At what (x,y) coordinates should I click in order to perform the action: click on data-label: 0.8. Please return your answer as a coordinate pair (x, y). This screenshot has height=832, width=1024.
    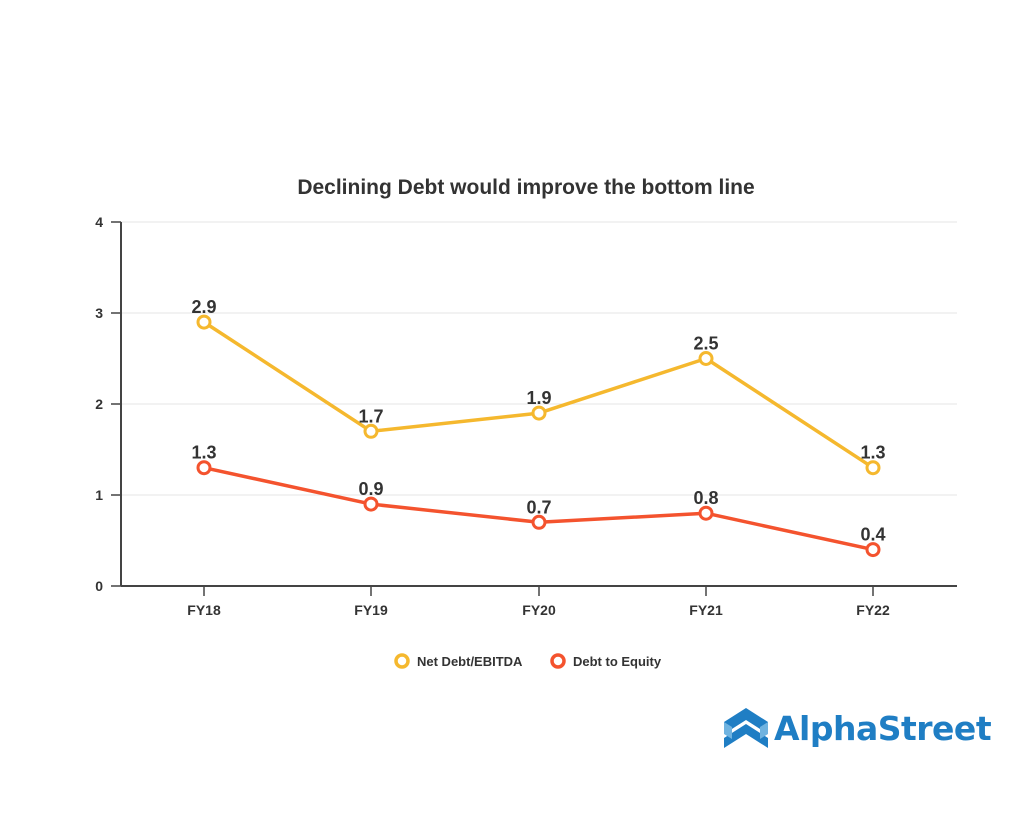
    Looking at the image, I should click on (705, 498).